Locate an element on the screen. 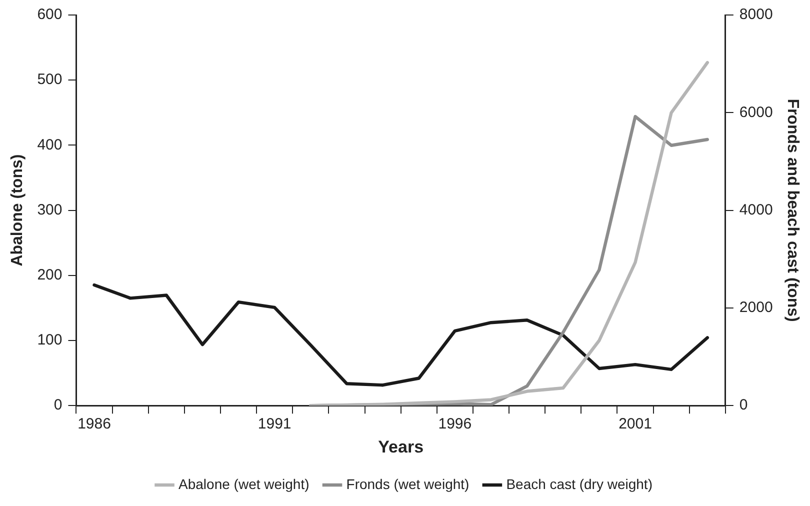  y-tick-label: 600 is located at coordinates (49, 15).